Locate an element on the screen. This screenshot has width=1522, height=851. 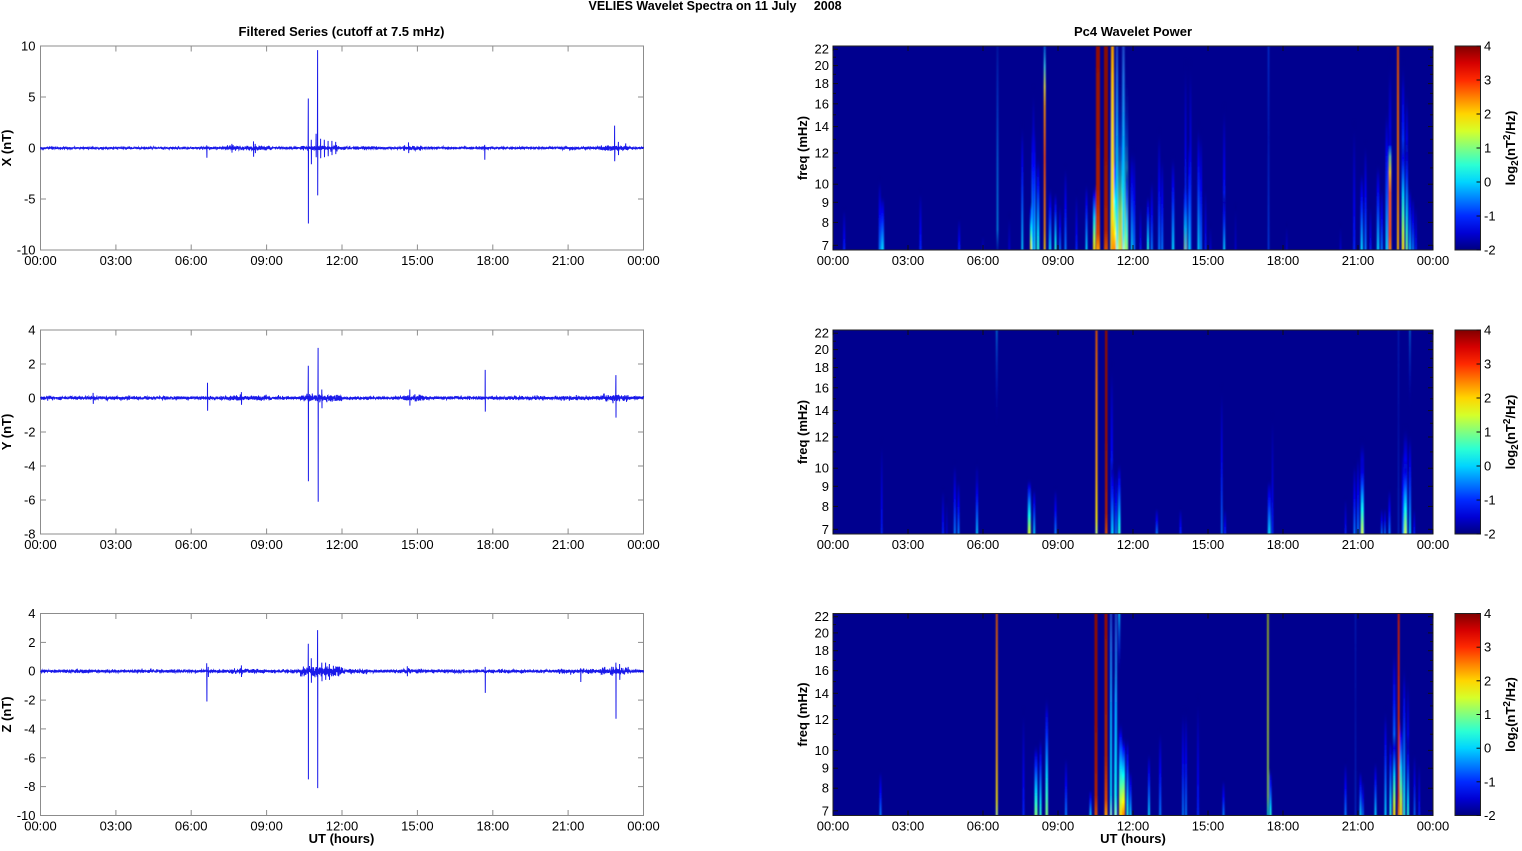
svg-text:Filtered Series (cutoff at 7.5: Filtered Series (cutoff at 7.5 mHz) is located at coordinates (342, 31).